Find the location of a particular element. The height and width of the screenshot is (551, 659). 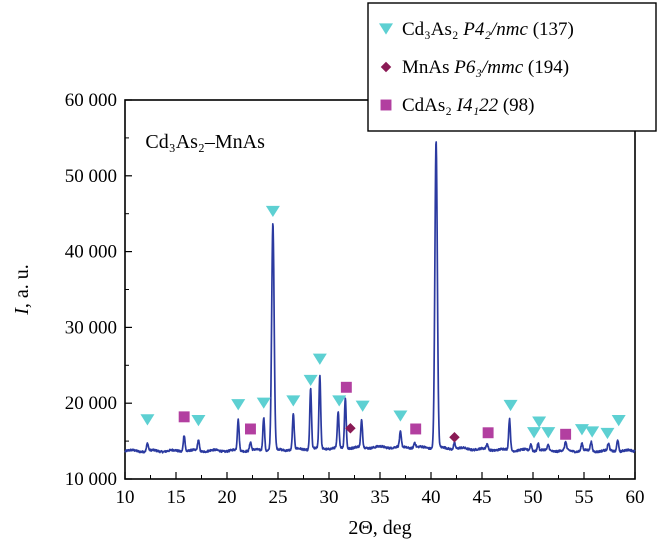

x-tick-label: 15 is located at coordinates (176, 497).